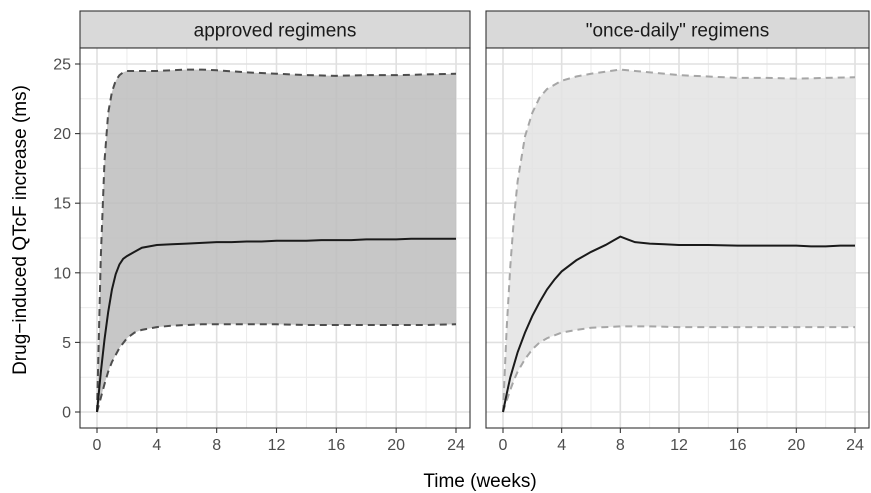  I want to click on x-axis-title: Time (weeks), so click(479, 481).